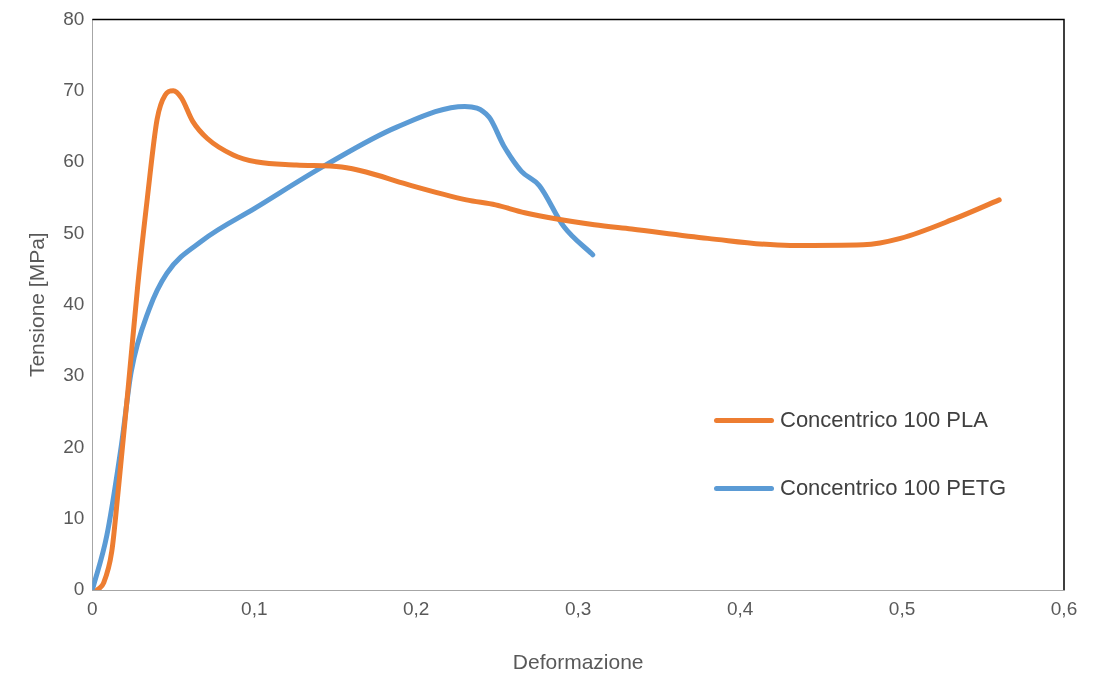 This screenshot has width=1094, height=684. Describe the element at coordinates (74, 303) in the screenshot. I see `y-tick-label: 40` at that location.